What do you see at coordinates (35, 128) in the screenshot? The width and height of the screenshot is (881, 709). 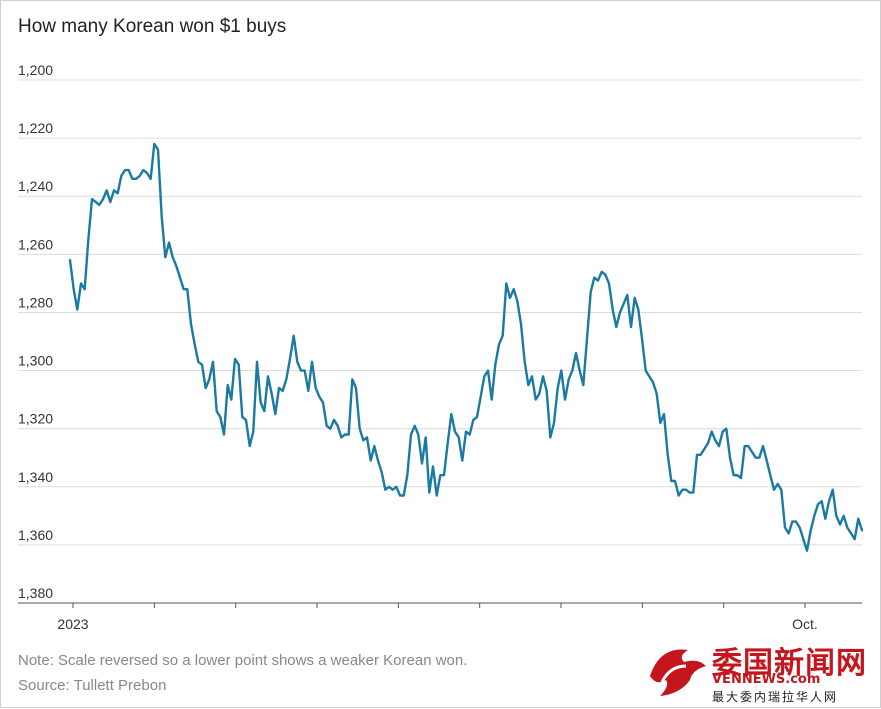 I see `y-tick-label: 1,220` at bounding box center [35, 128].